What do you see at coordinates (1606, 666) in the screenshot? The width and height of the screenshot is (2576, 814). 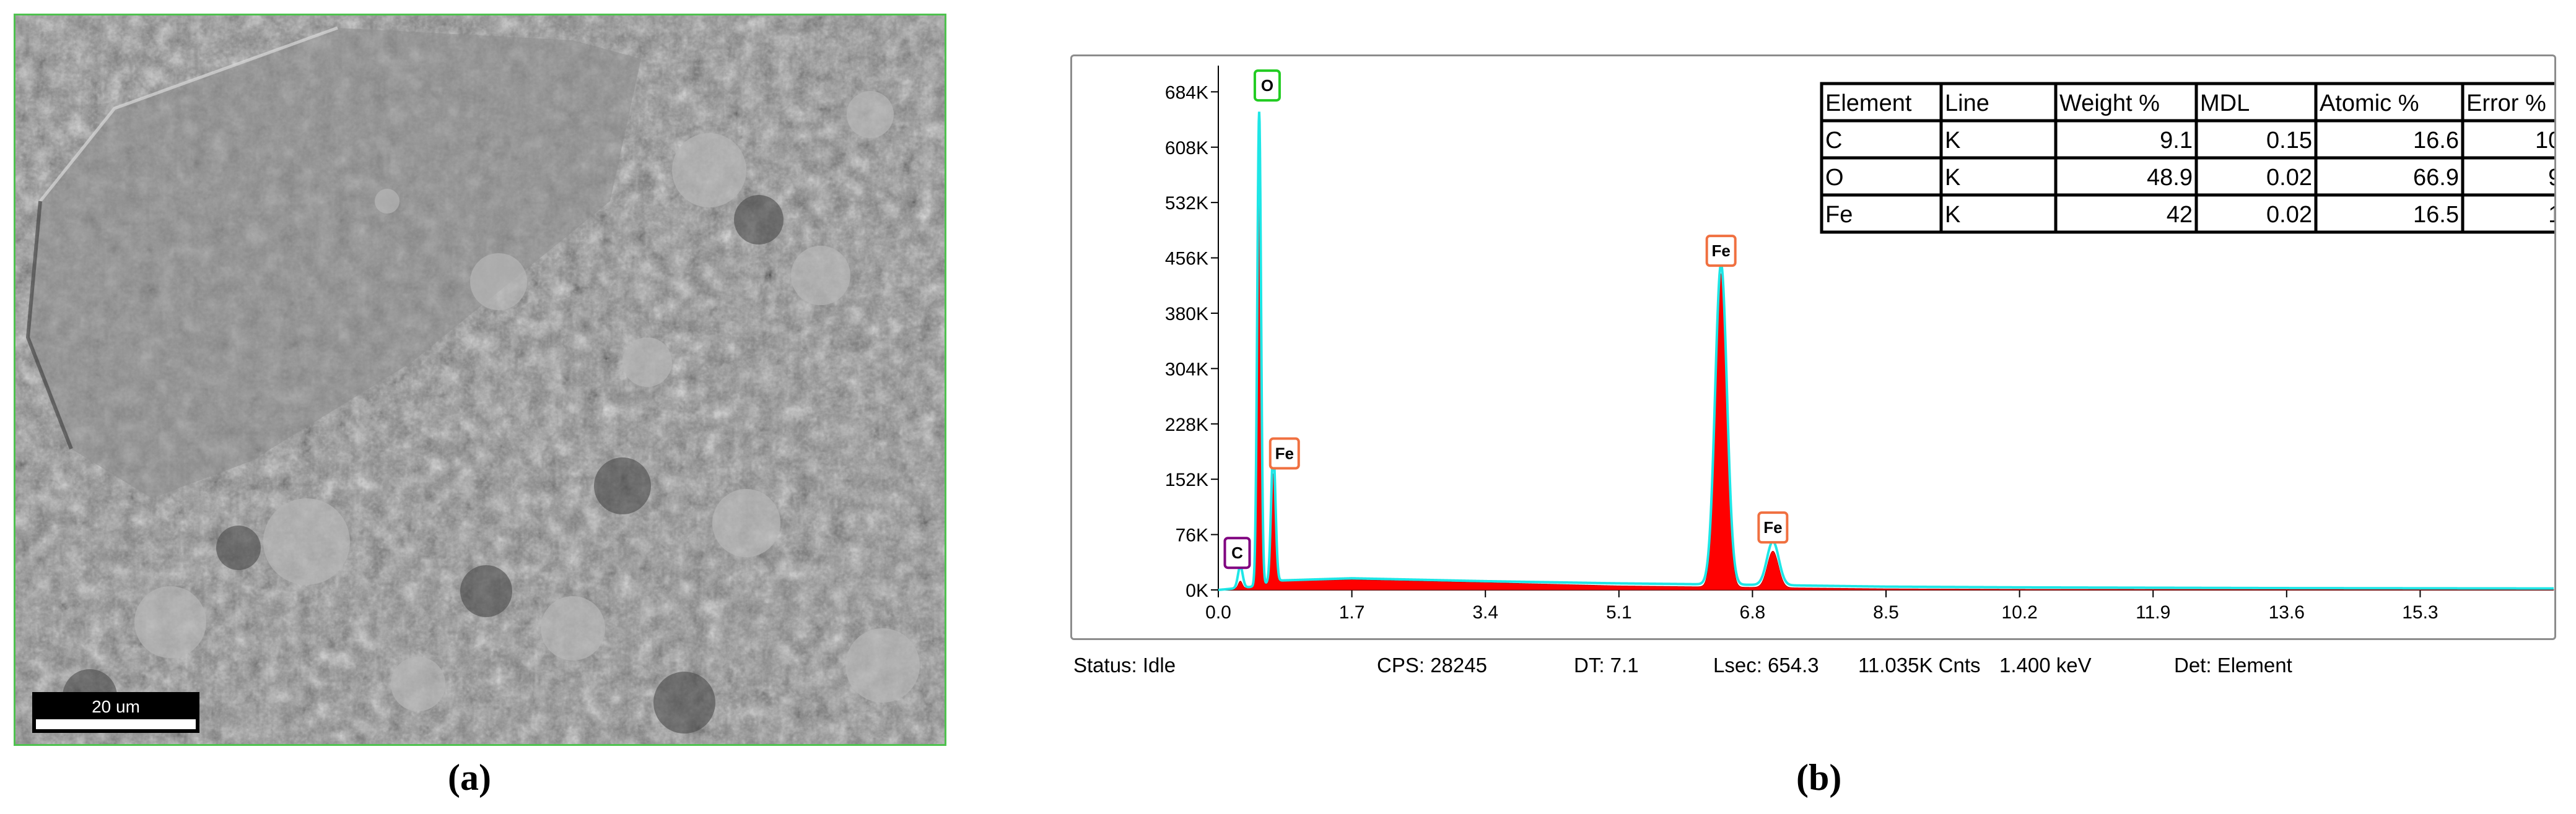 I see `dt-readout: DT: 7.1` at bounding box center [1606, 666].